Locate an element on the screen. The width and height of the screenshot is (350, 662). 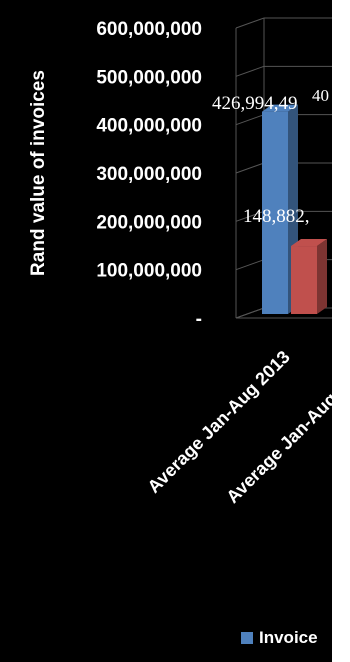
data-label-partial: 40 is located at coordinates (320, 95).